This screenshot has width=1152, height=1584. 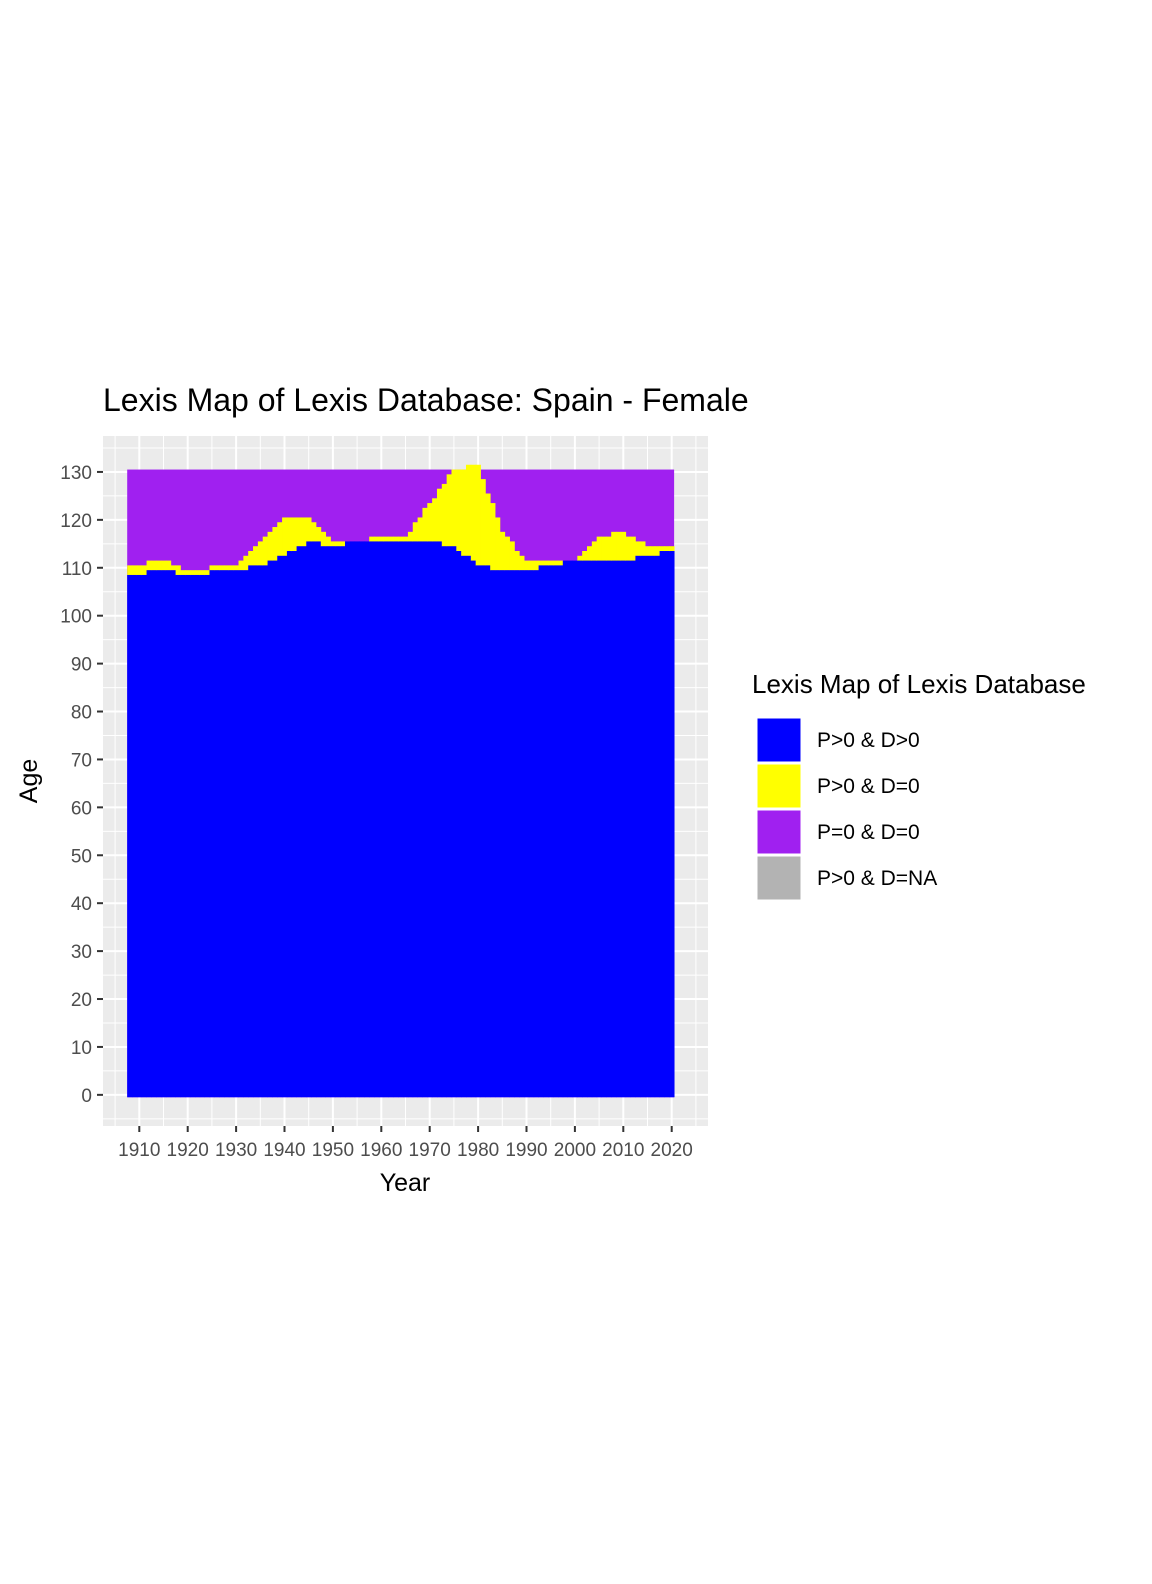 I want to click on x-tick-label: 1910, so click(x=139, y=1150).